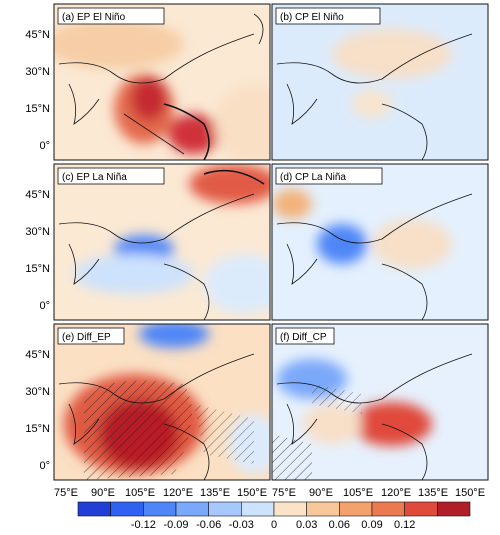 The height and width of the screenshot is (535, 500). I want to click on colorbar-labels: -0.12 -0.09 -0.06 -0.03 0 0.03 0.06 0.09 0.12, so click(273, 525).